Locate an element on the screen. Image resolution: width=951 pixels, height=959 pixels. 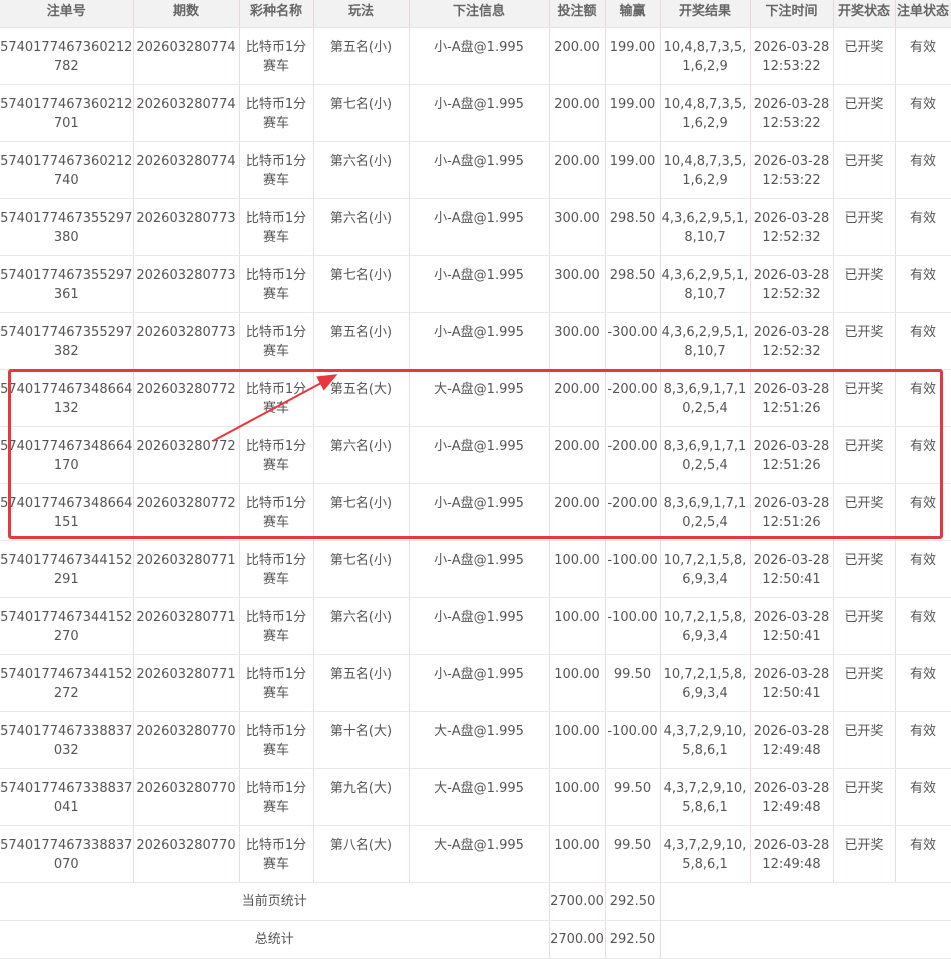
period-cell: 202603280771 is located at coordinates (186, 683).